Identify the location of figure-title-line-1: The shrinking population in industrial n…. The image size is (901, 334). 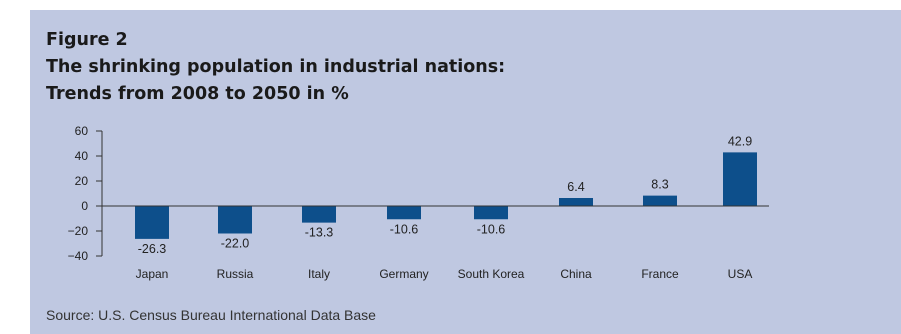
(276, 67).